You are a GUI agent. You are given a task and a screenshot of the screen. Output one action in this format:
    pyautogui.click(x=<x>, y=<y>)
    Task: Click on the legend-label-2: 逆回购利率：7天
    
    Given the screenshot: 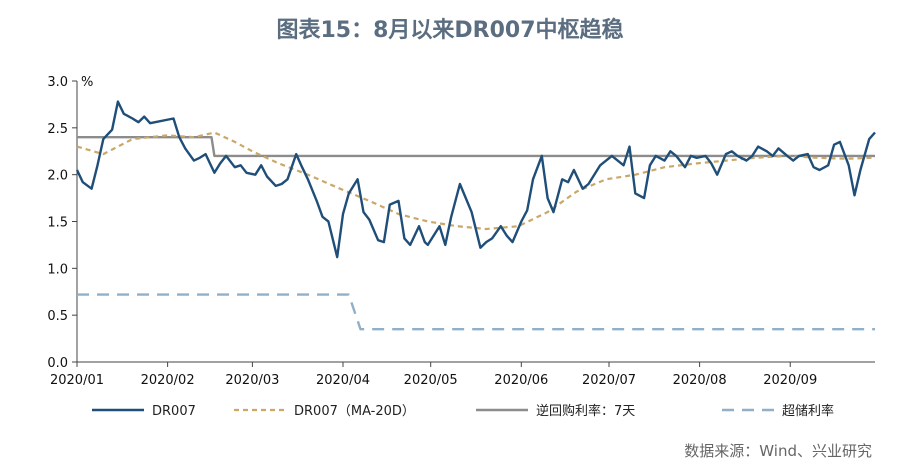 What is the action you would take?
    pyautogui.click(x=585, y=411)
    